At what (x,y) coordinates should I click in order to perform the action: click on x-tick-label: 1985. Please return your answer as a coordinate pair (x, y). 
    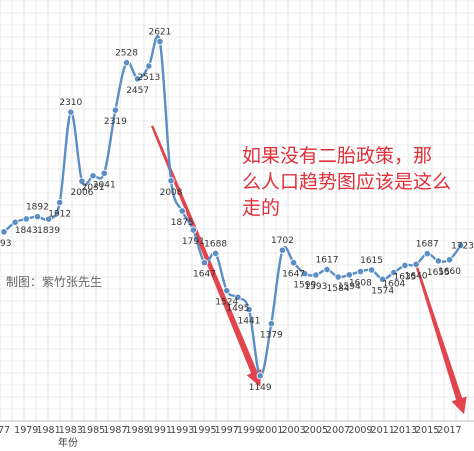
    Looking at the image, I should click on (93, 430).